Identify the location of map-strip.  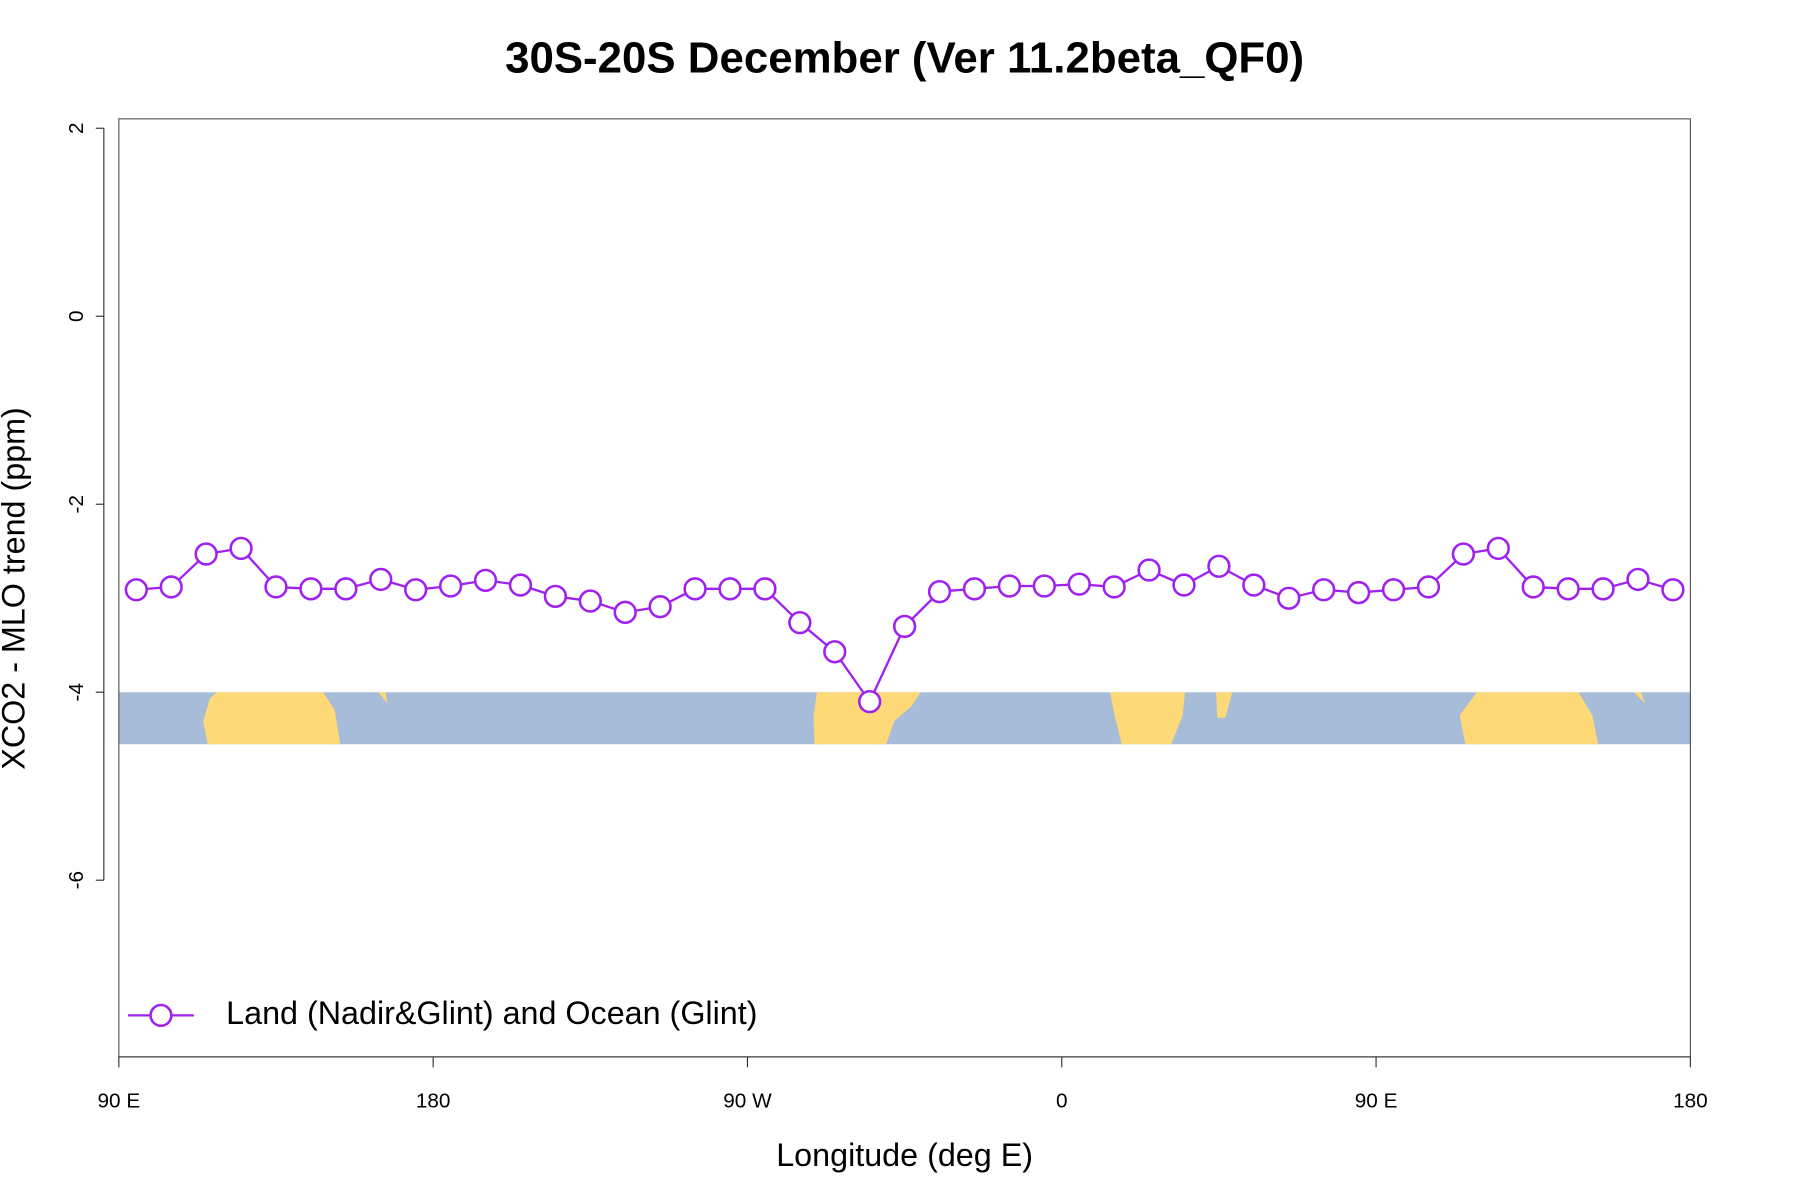
(904, 718).